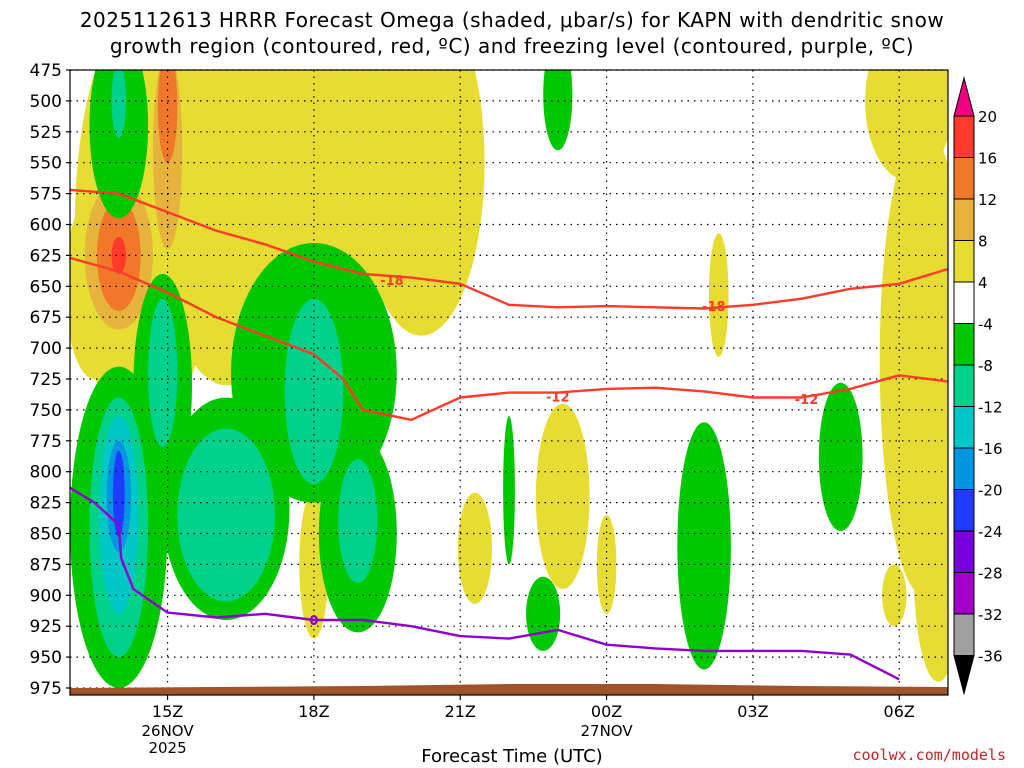 This screenshot has height=768, width=1024. Describe the element at coordinates (983, 283) in the screenshot. I see `colorbar-label-4: 4` at that location.